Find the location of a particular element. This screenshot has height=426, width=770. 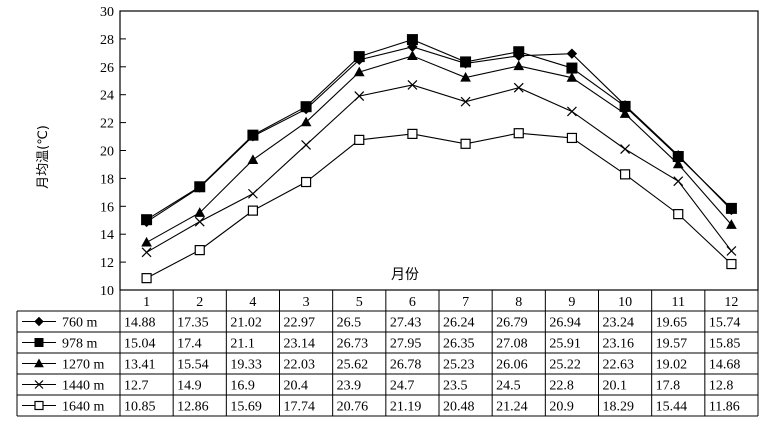

table-cell: 14.88 is located at coordinates (140, 323).